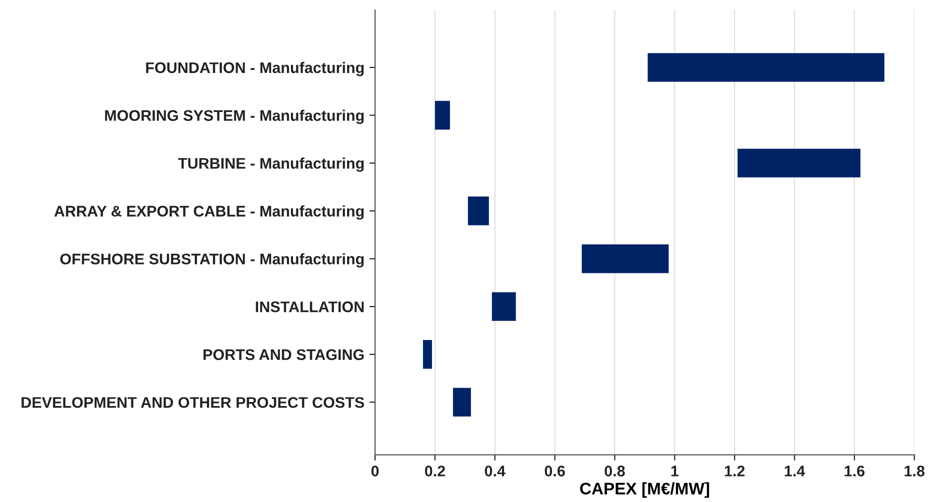 Image resolution: width=933 pixels, height=502 pixels. I want to click on x-tick-label: 0.8, so click(614, 471).